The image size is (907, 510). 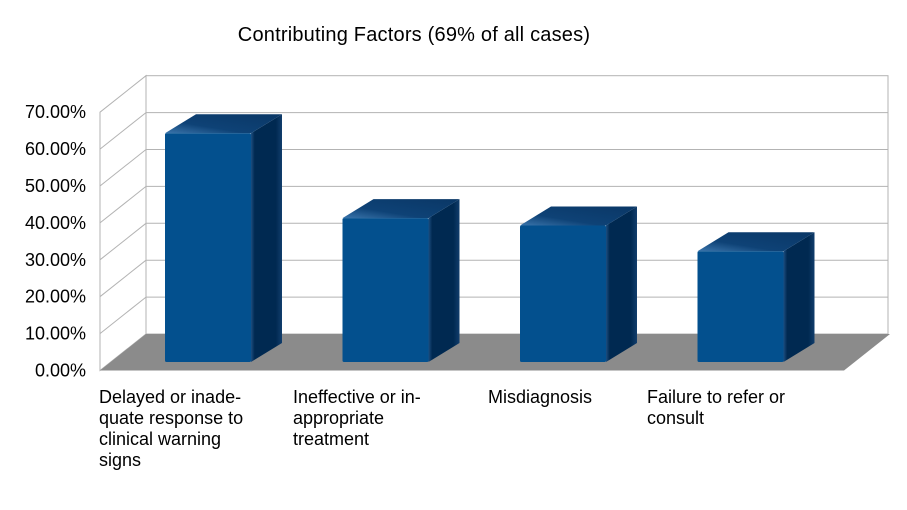 What do you see at coordinates (55, 223) in the screenshot?
I see `y-axis-tick-label: 40.00%` at bounding box center [55, 223].